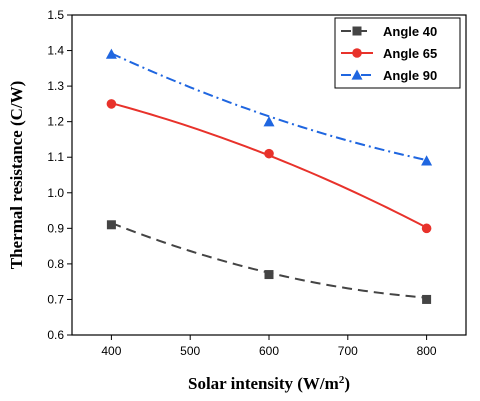 The height and width of the screenshot is (401, 480). Describe the element at coordinates (347, 383) in the screenshot. I see `x-axis-title-close: )` at that location.